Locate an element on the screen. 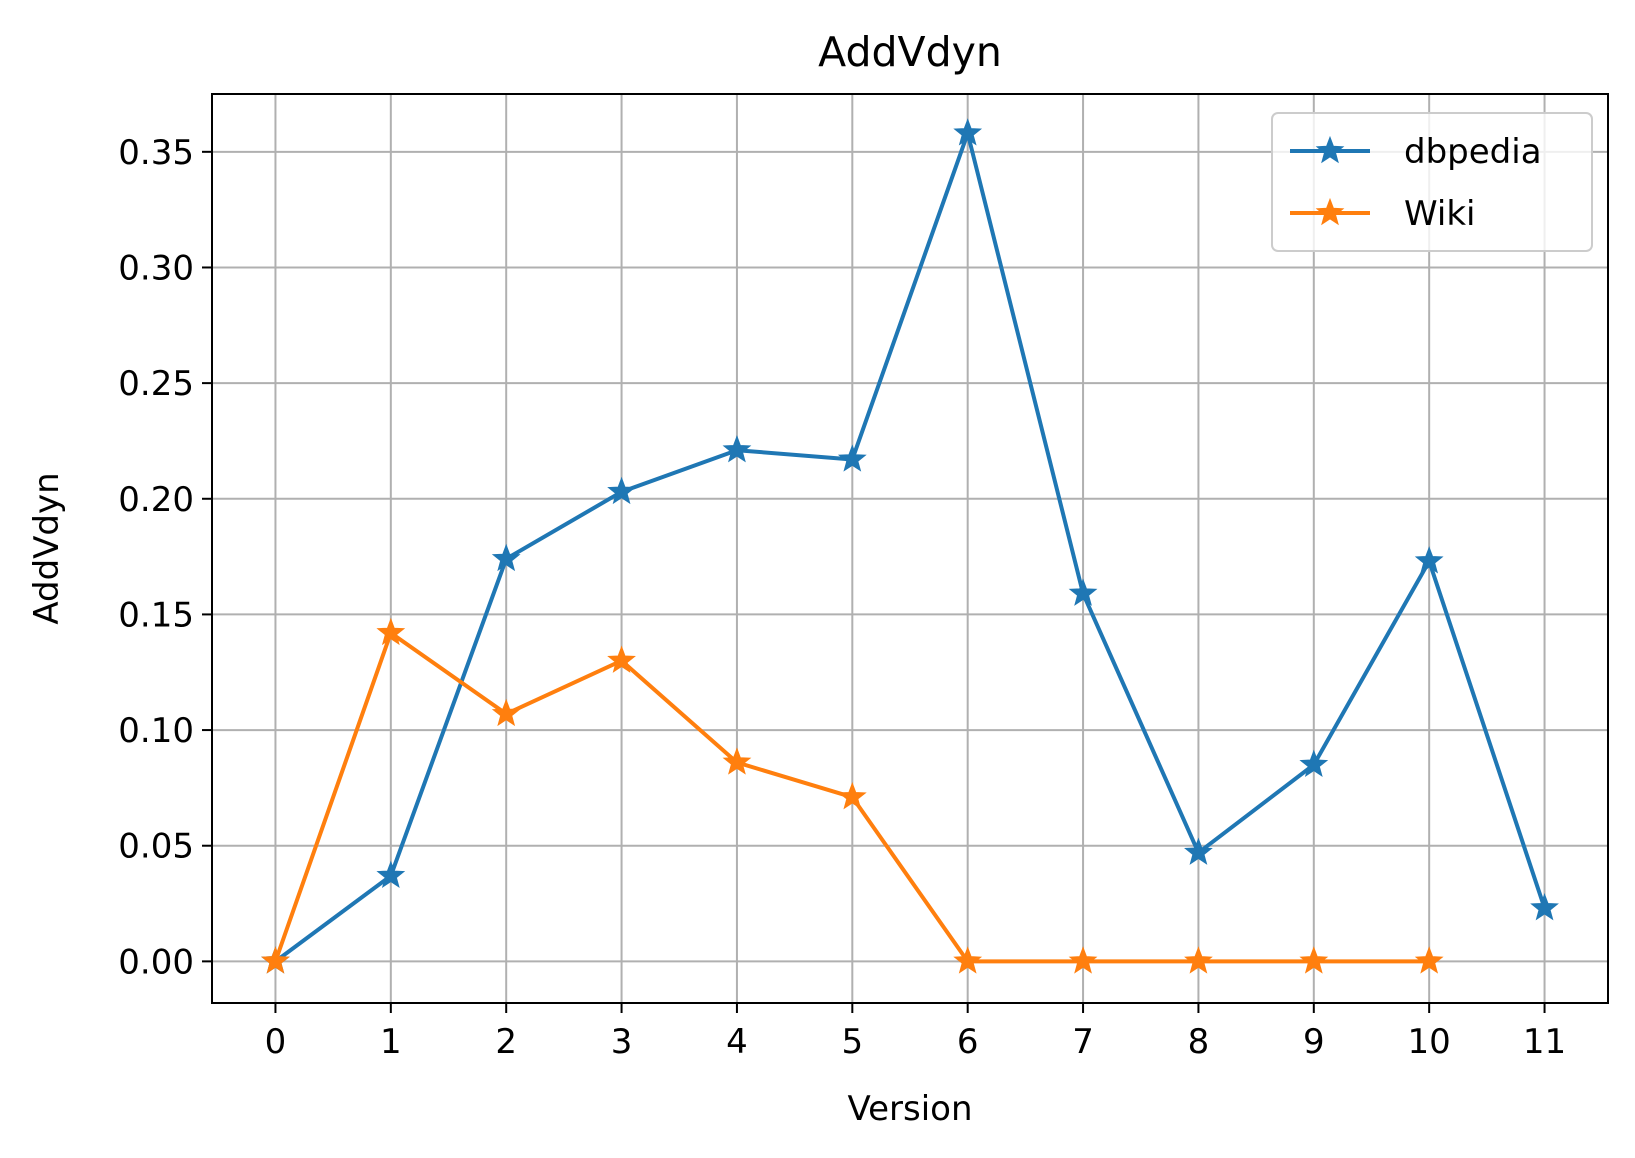  x-tick-label: 6 is located at coordinates (968, 1042).